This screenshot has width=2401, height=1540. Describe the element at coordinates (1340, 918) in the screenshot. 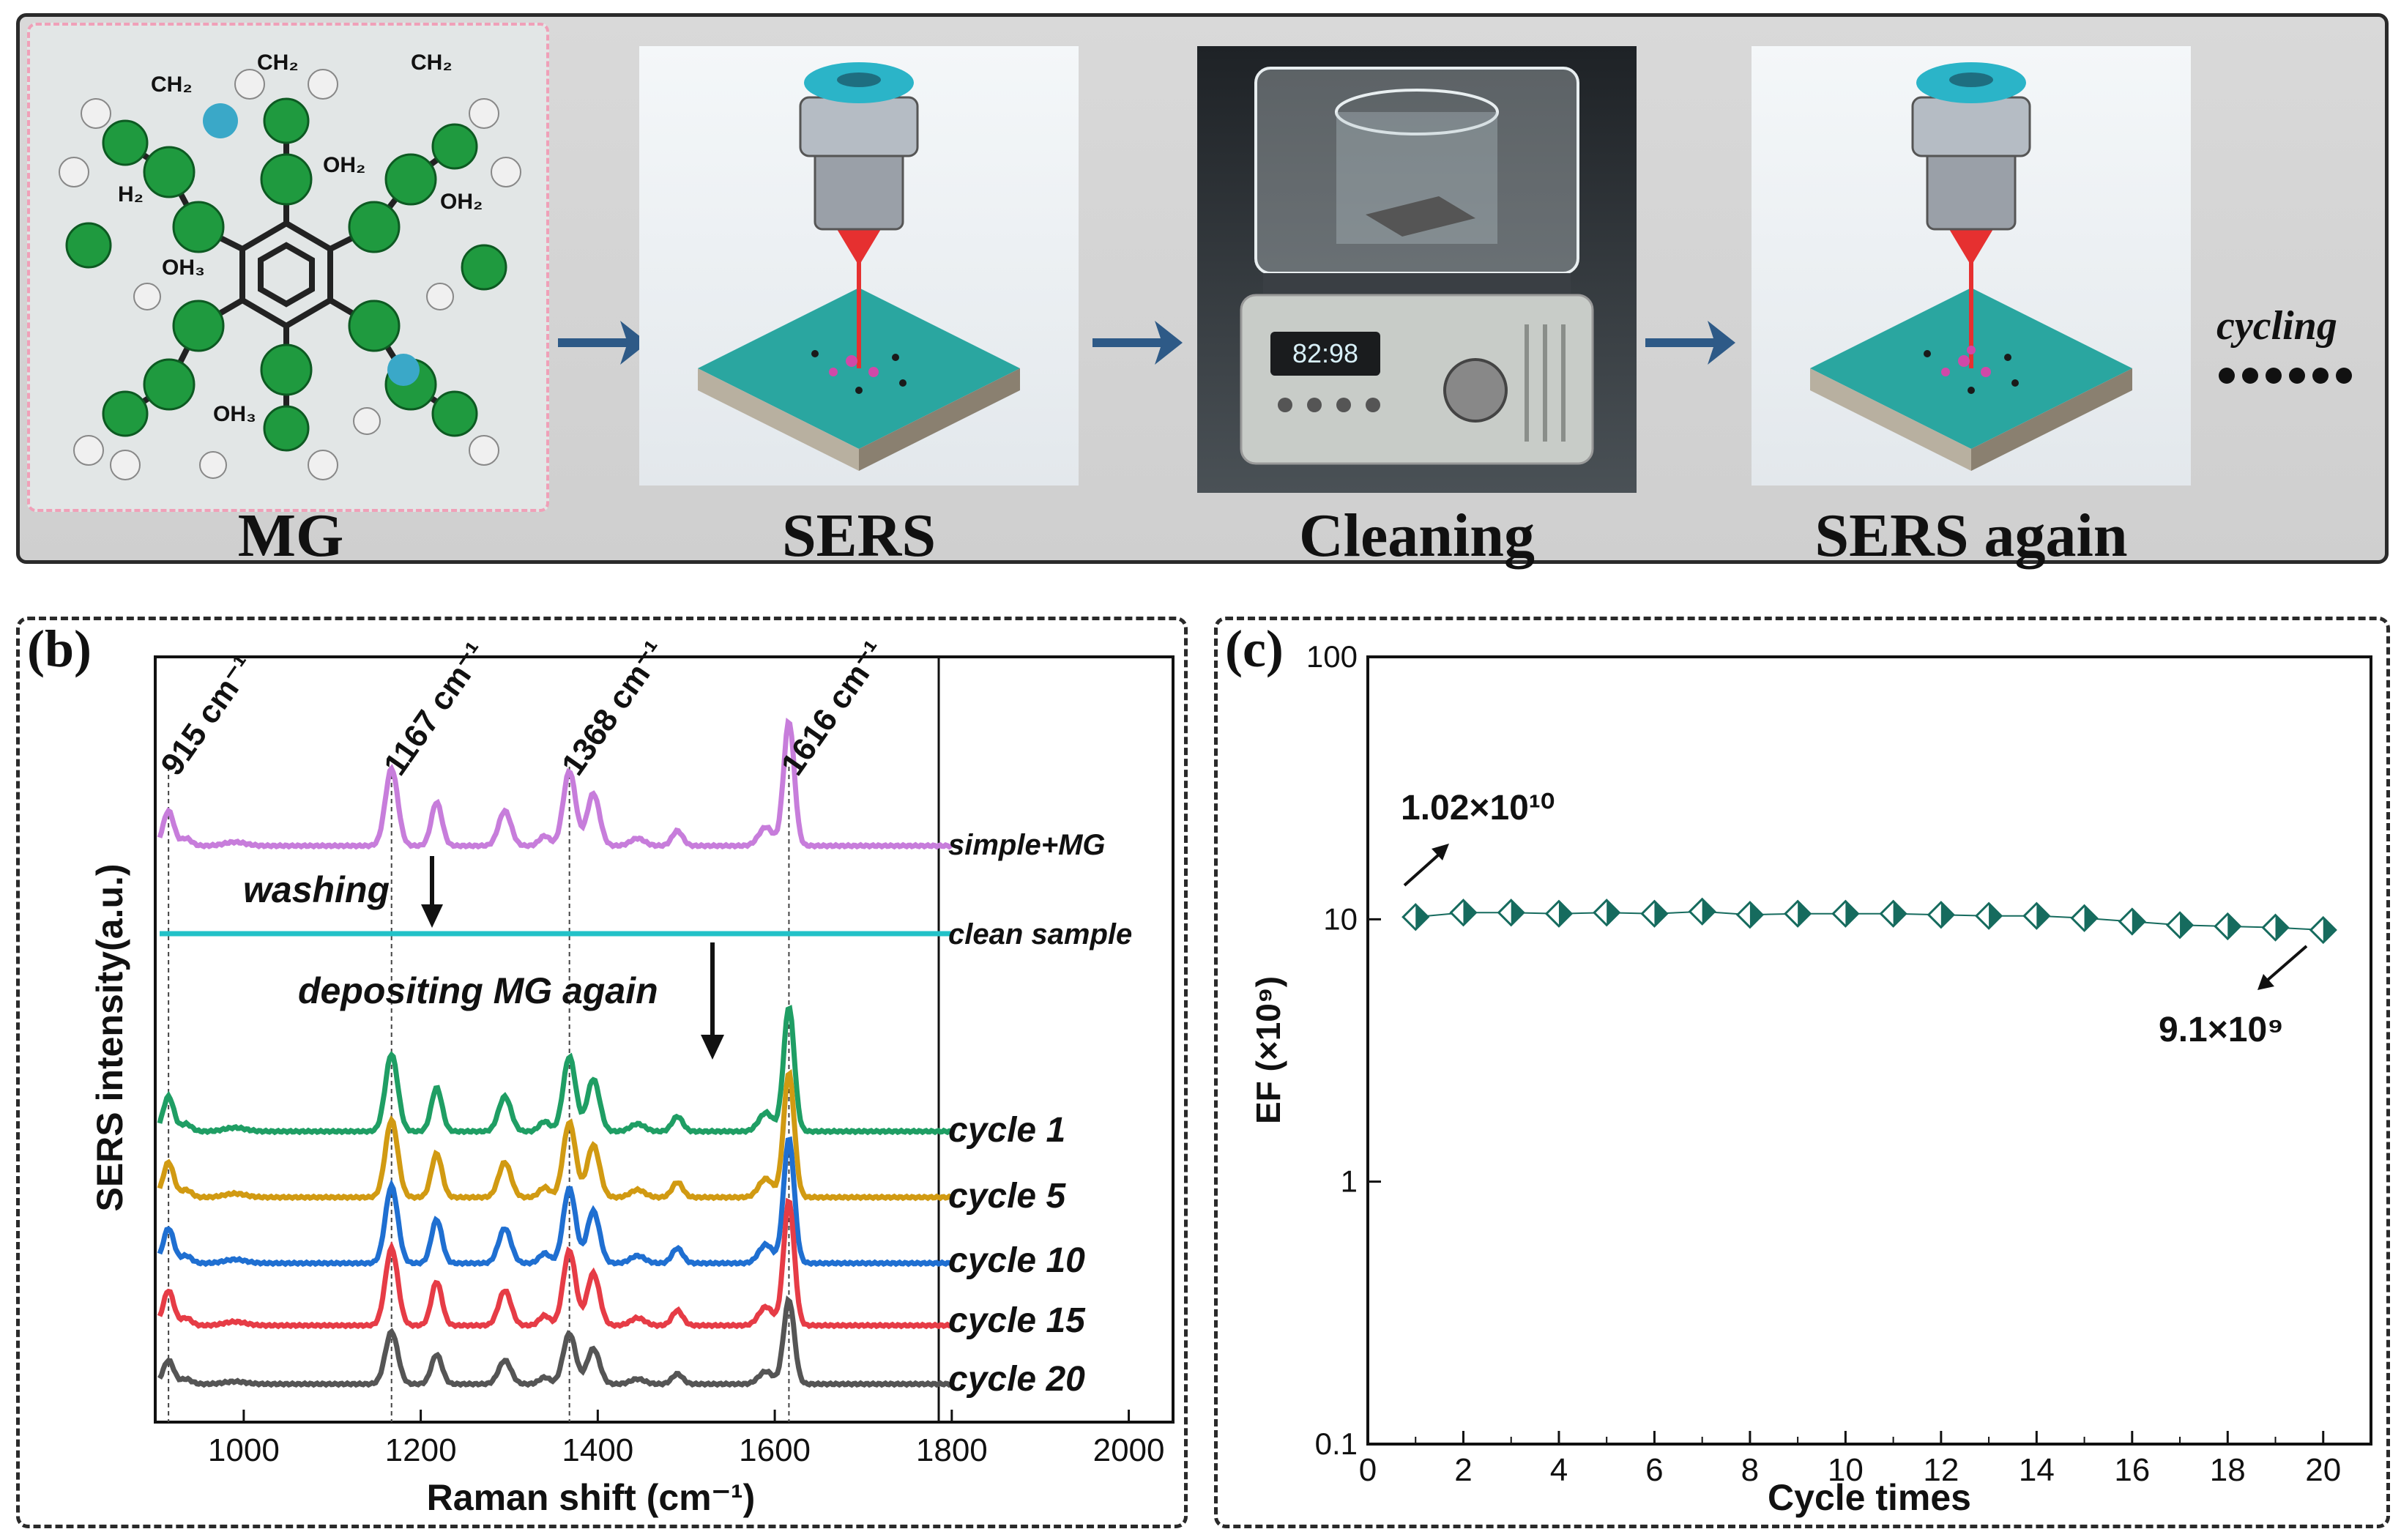

I see `y-tick-label: 10` at that location.